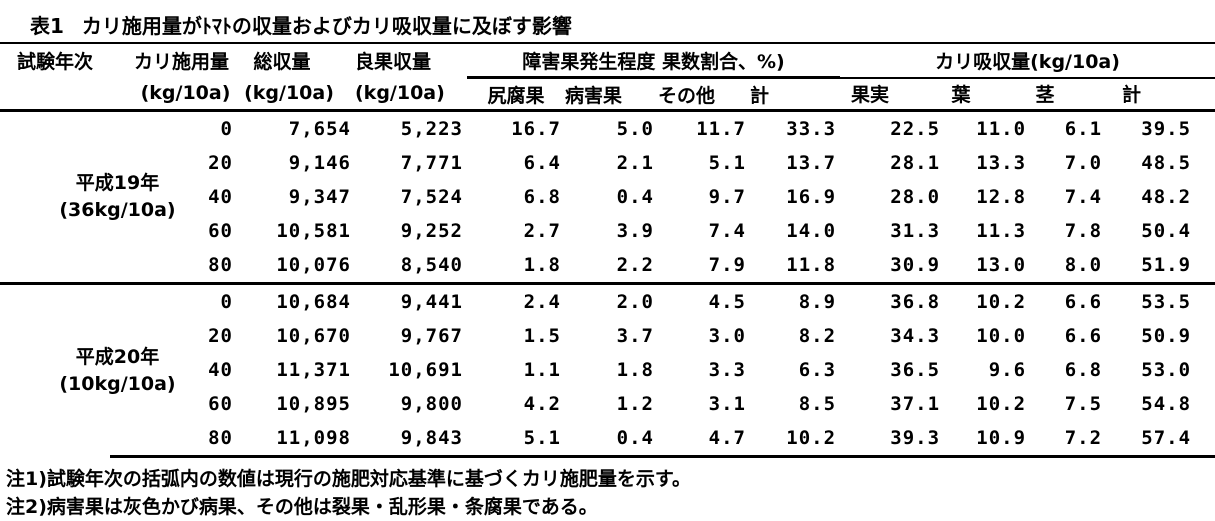 This screenshot has height=521, width=1215. I want to click on col-subheader-other: その他, so click(704, 94).